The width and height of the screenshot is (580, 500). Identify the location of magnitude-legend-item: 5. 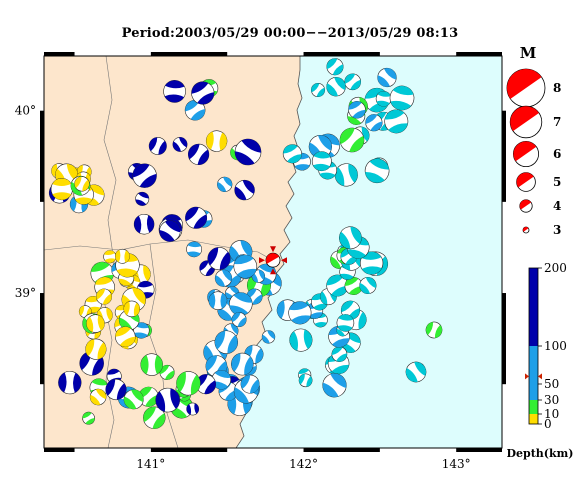
(538, 182).